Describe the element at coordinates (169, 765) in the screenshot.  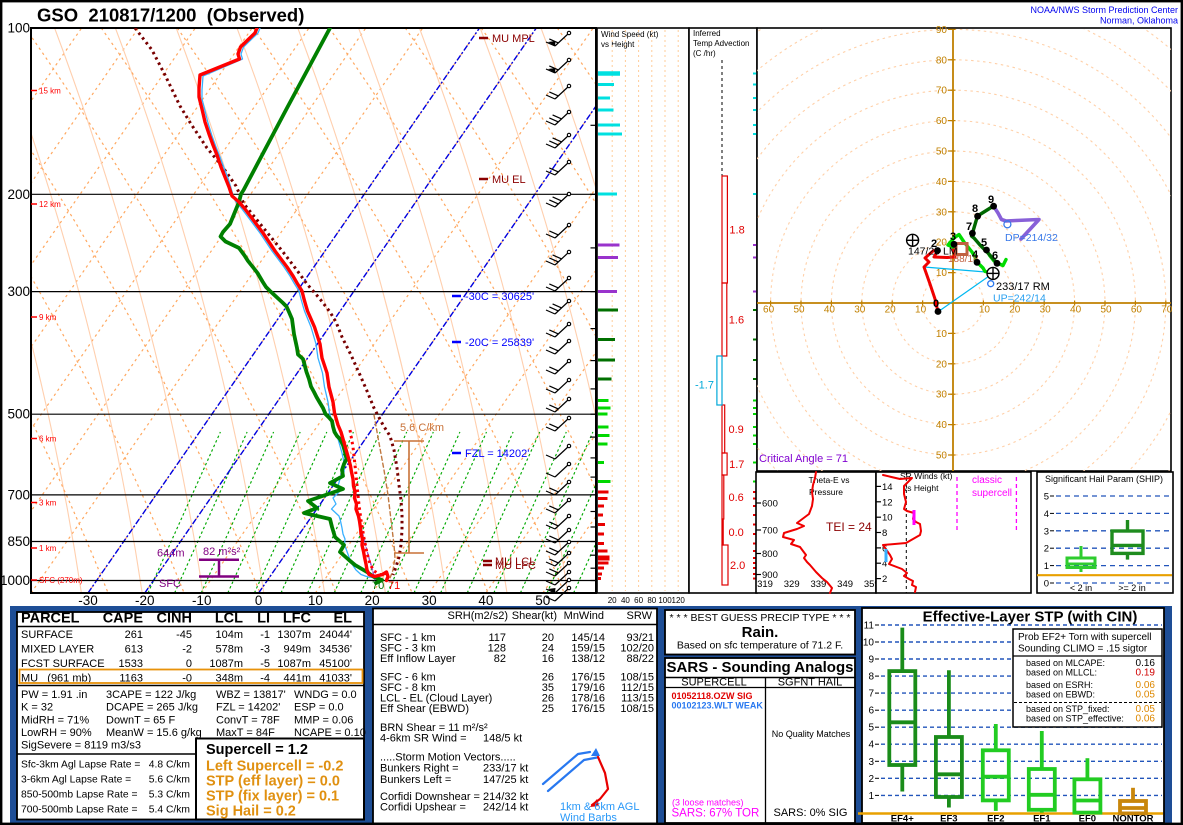
I see `svg-text: 4.8 C/km` at that location.